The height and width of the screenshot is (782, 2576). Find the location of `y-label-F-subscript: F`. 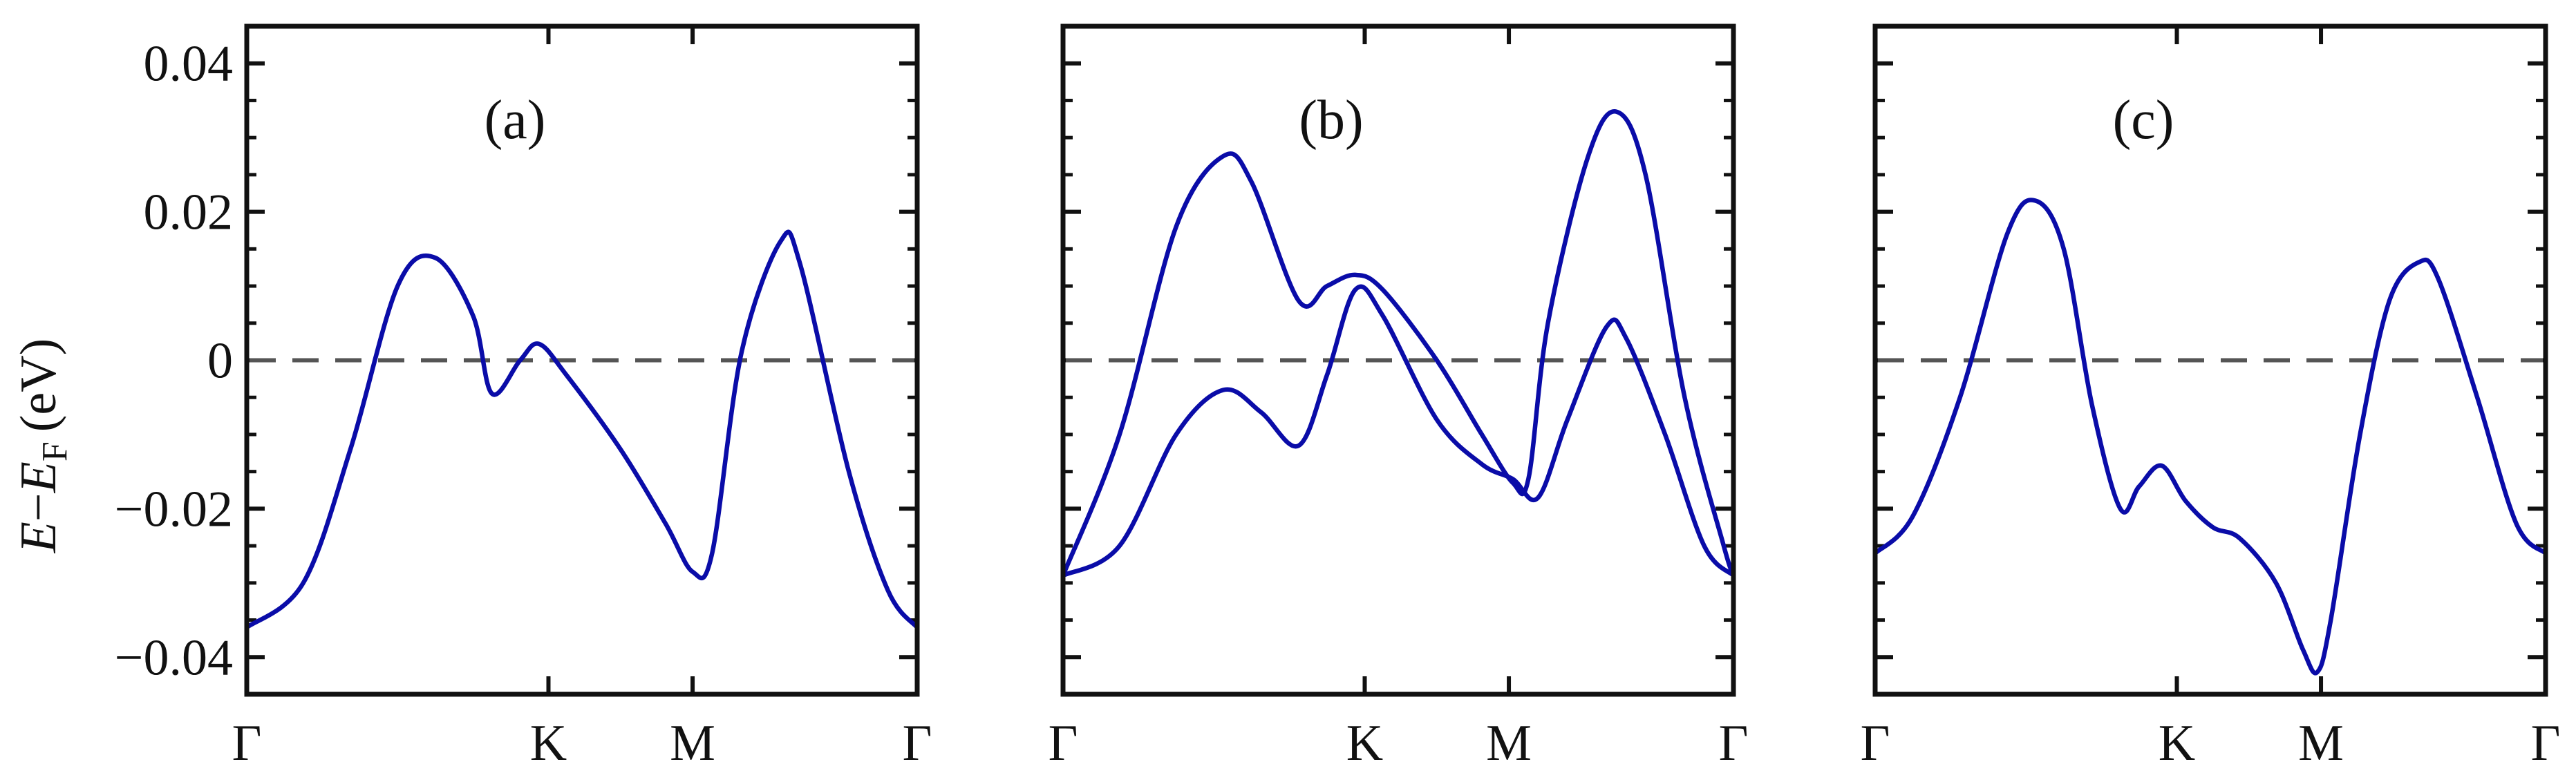

y-label-F-subscript: F is located at coordinates (55, 451).